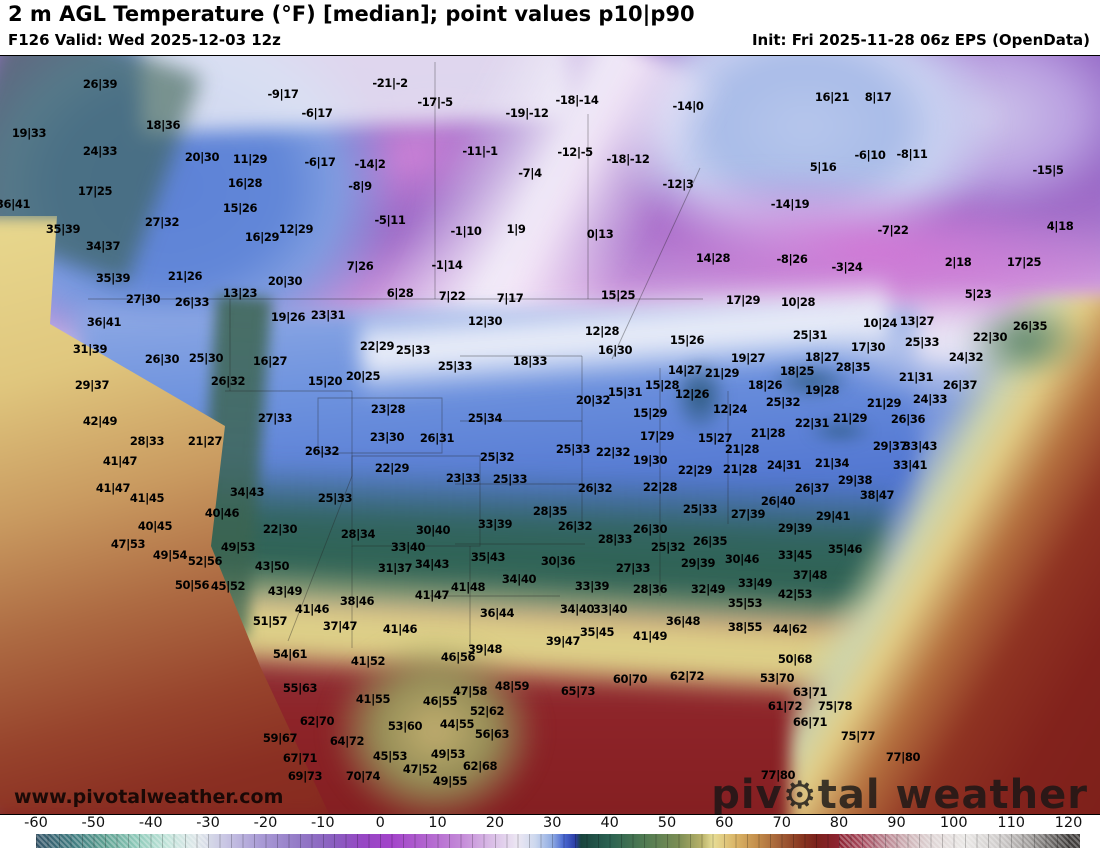  What do you see at coordinates (822, 390) in the screenshot?
I see `point-value: 19|28` at bounding box center [822, 390].